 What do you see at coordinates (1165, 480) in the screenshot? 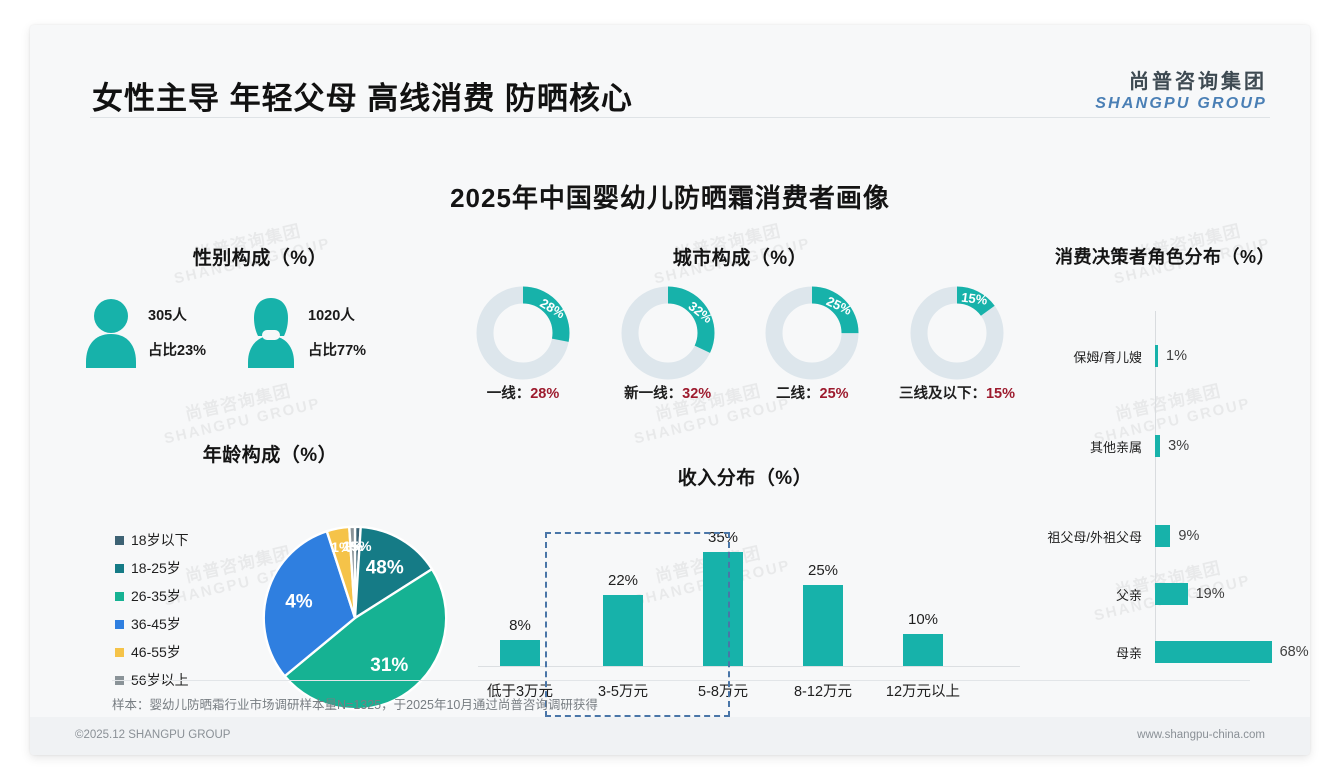
I see `role-bar-chart: 保姆/育儿嫂 1% 其他亲属 3% 祖父母/外祖父母 9% 父亲 19% 母亲 68%` at bounding box center [1165, 480].